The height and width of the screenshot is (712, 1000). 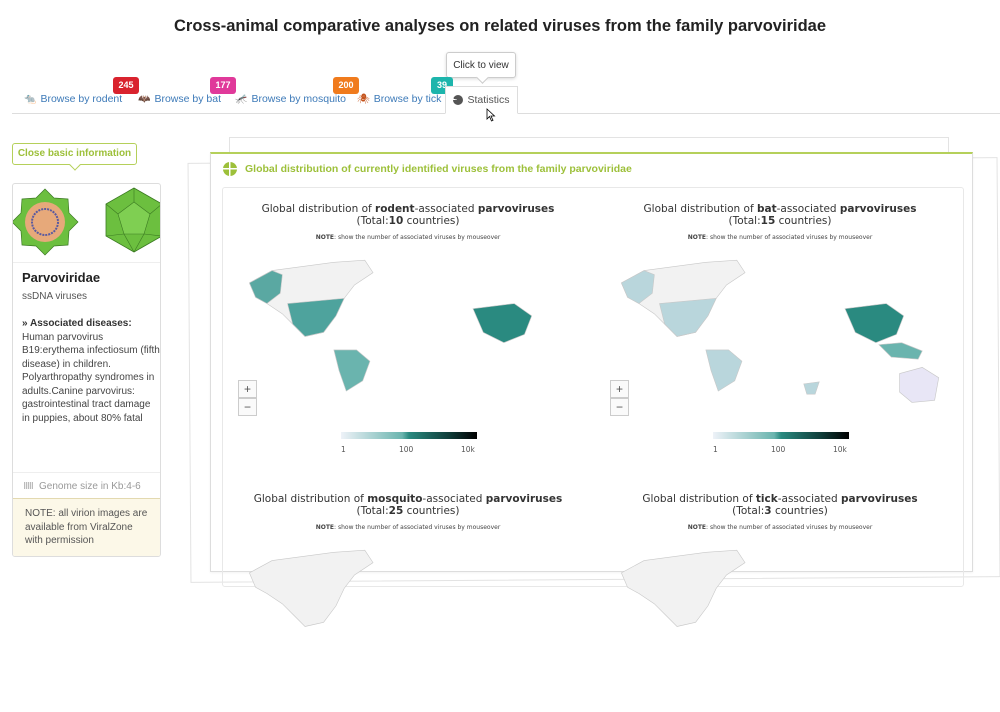 What do you see at coordinates (458, 100) in the screenshot?
I see `pie-chart-icon` at bounding box center [458, 100].